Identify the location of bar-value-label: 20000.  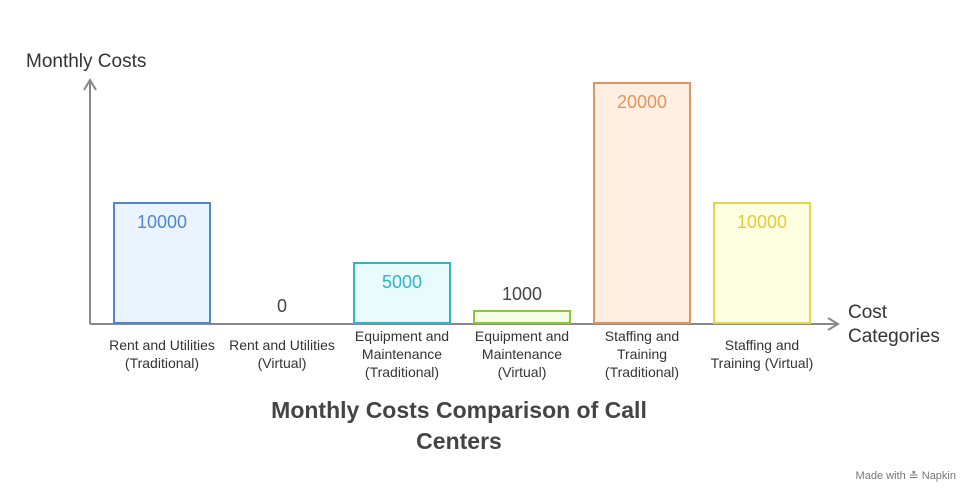
(642, 102).